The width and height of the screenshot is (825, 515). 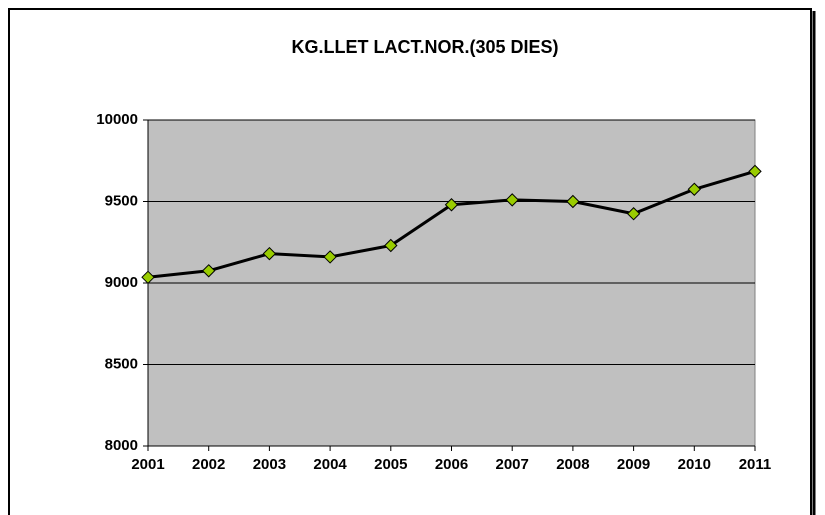 I want to click on y-tick-label: 8500, so click(x=121, y=363).